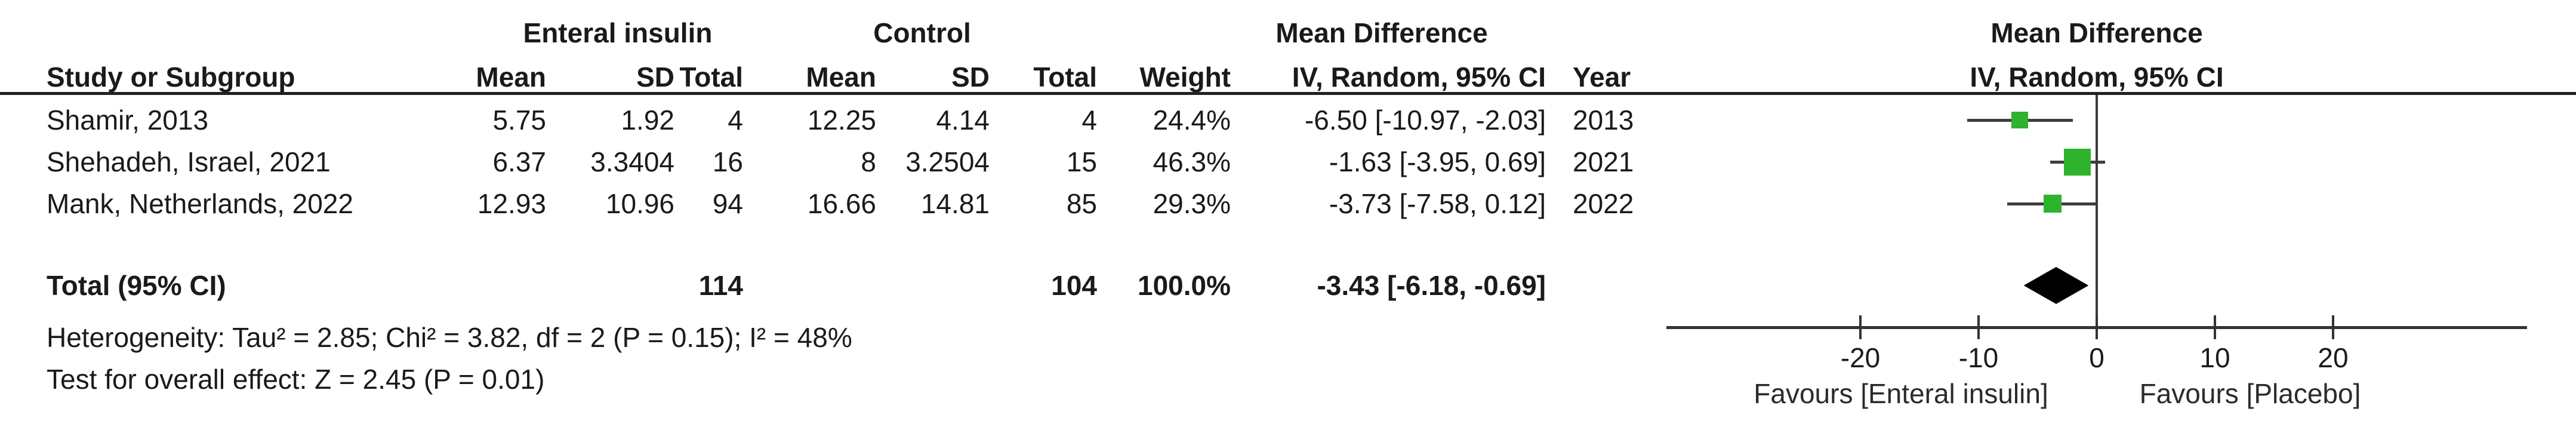 Image resolution: width=2576 pixels, height=430 pixels. What do you see at coordinates (1603, 121) in the screenshot?
I see `year-value: 2013` at bounding box center [1603, 121].